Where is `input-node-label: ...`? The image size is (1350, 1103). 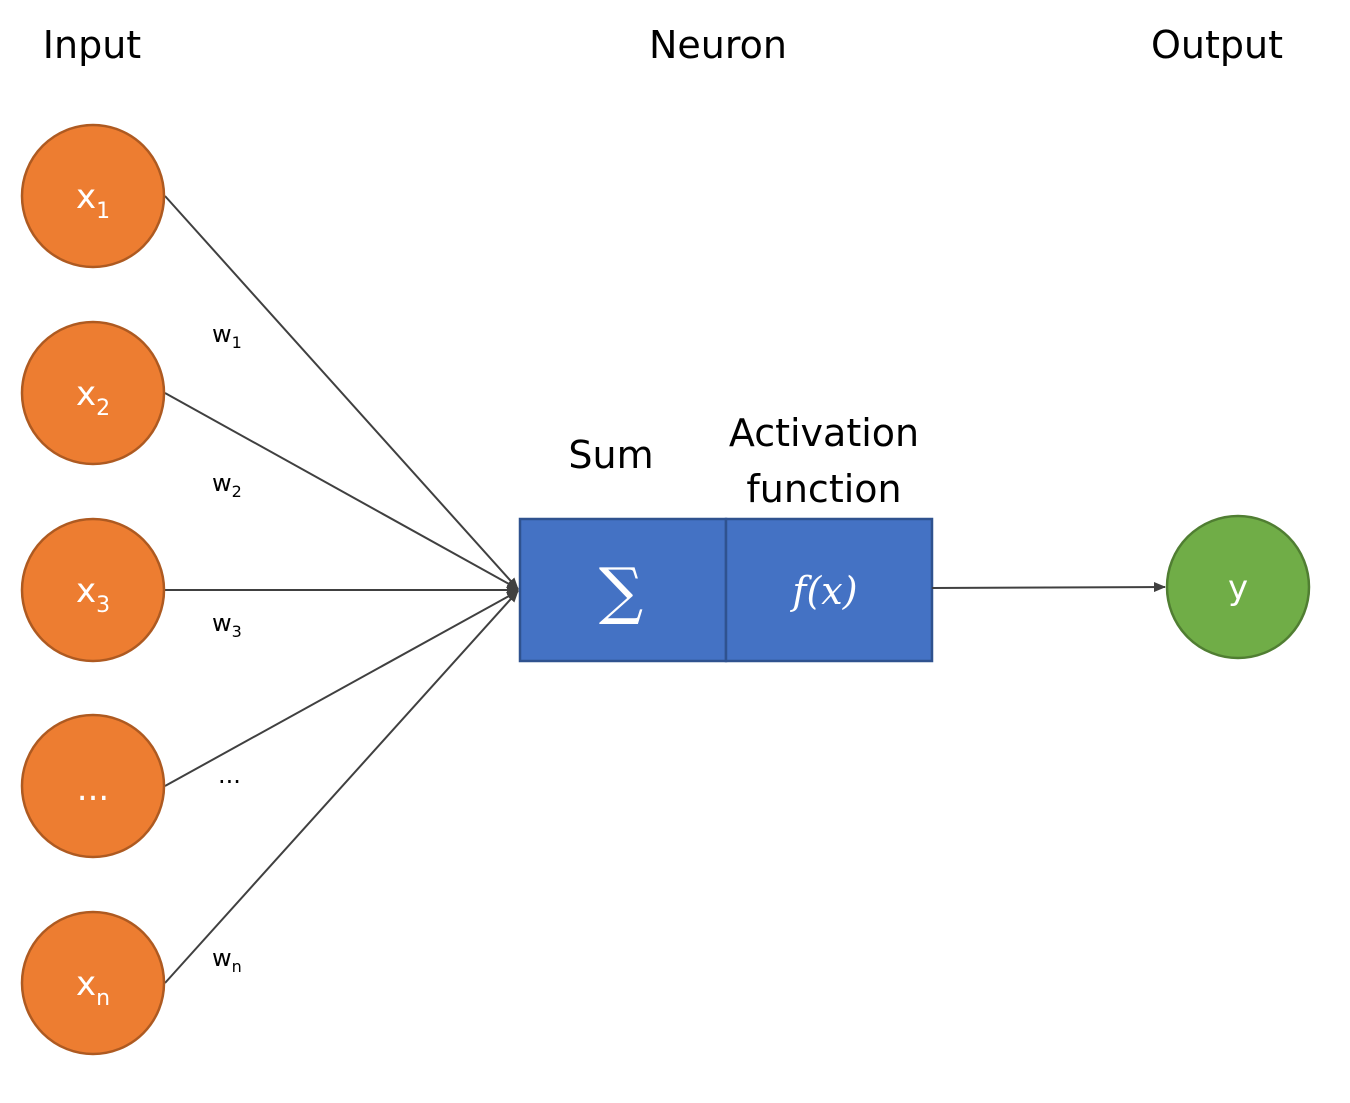 input-node-label: ... is located at coordinates (93, 789).